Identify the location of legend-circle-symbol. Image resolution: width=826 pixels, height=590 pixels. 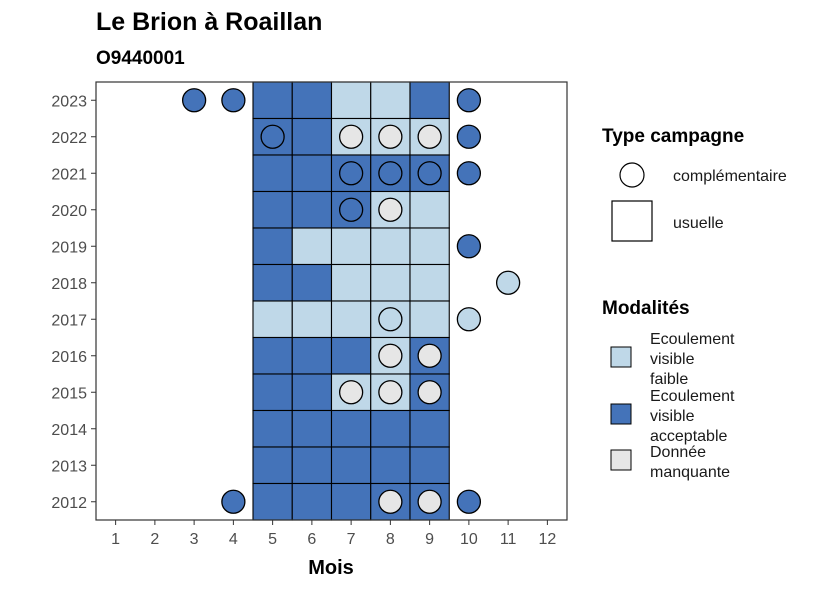
(632, 175).